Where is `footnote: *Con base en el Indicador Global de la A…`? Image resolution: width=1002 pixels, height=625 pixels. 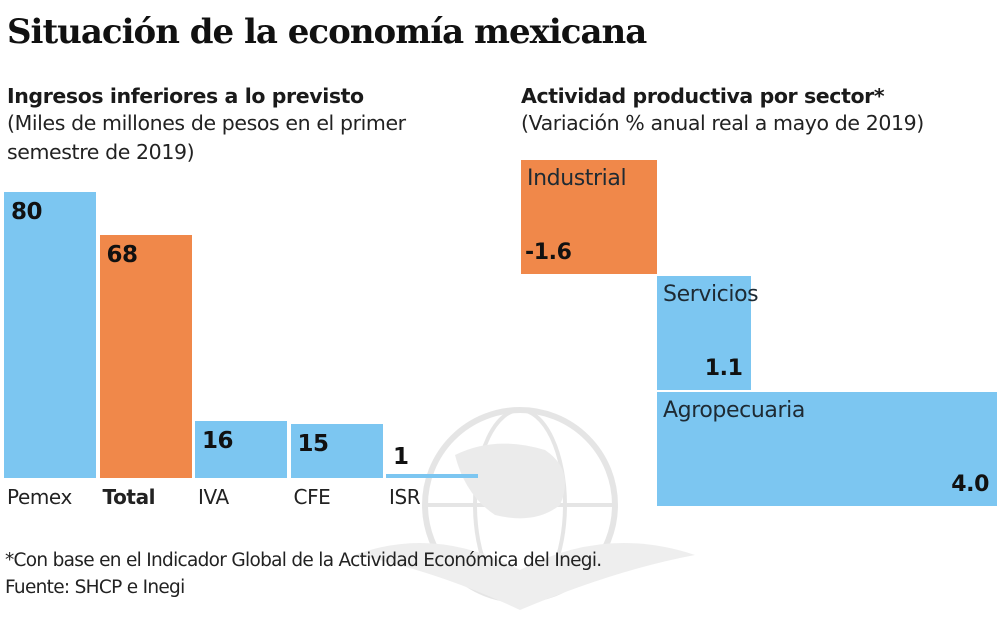 footnote: *Con base en el Indicador Global de la A… is located at coordinates (303, 560).